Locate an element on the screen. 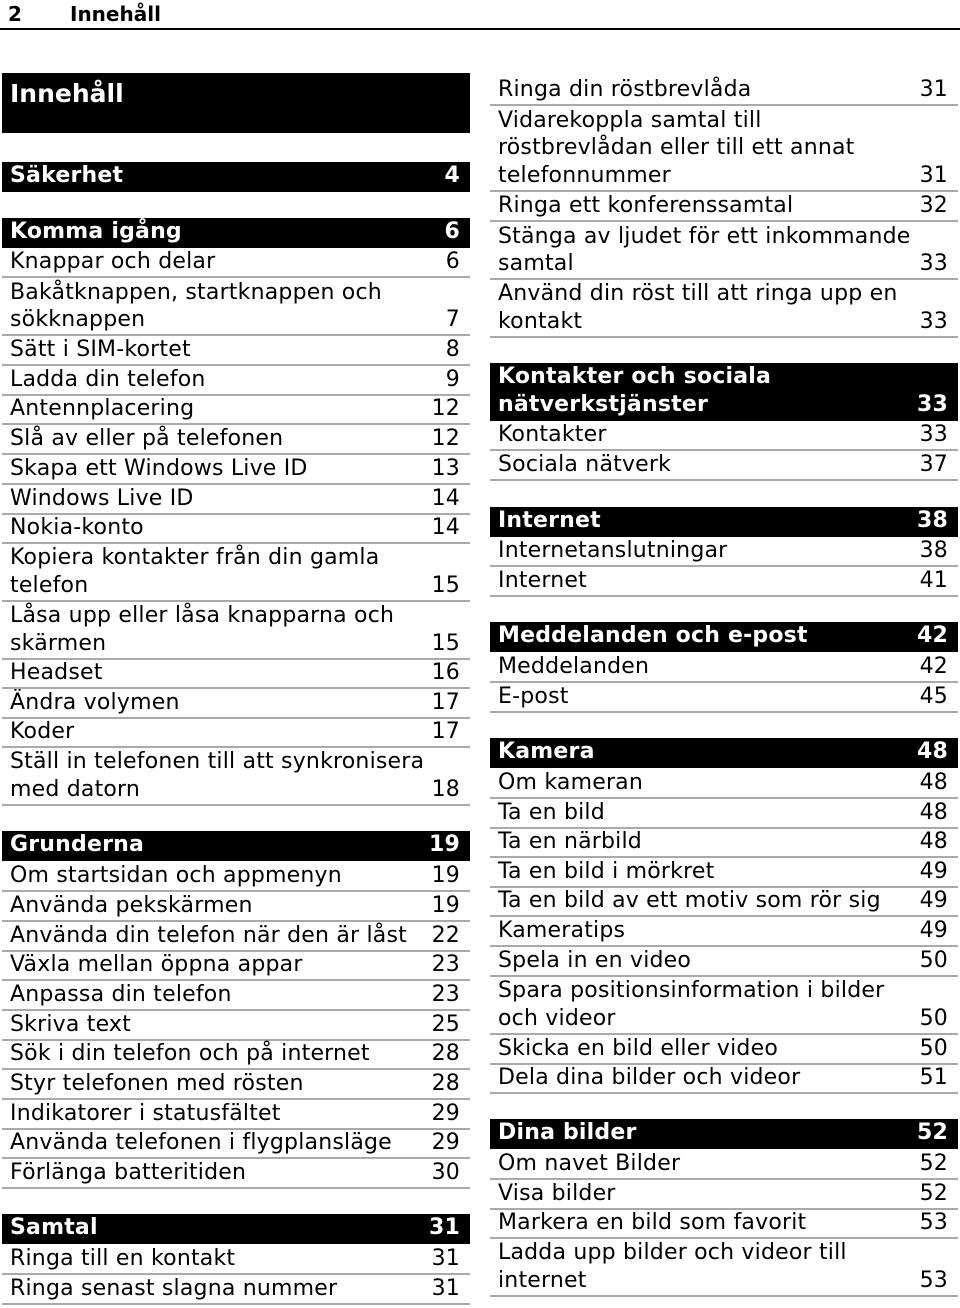  toc-entry-stanga-av-ljudet-for-ett-inkommande: Stänga av ljudet för ett inkommande is located at coordinates (724, 238).